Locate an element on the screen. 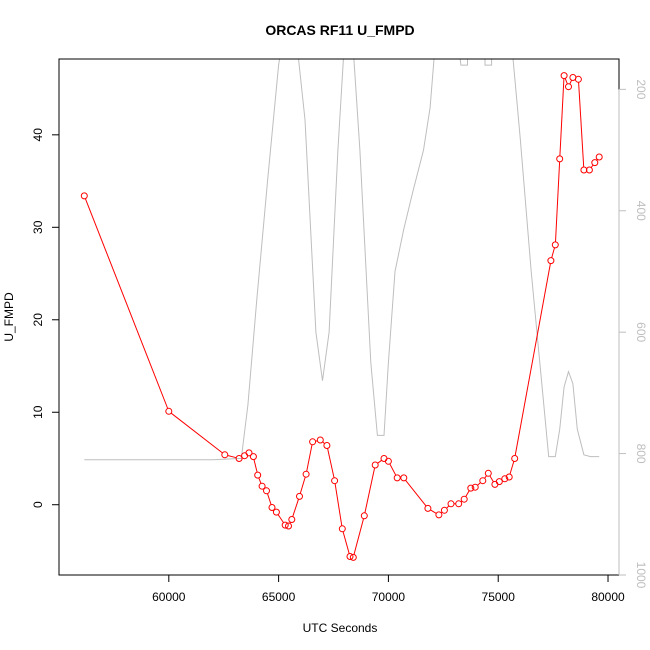 The height and width of the screenshot is (650, 650). x-tick-label: 80000 is located at coordinates (608, 597).